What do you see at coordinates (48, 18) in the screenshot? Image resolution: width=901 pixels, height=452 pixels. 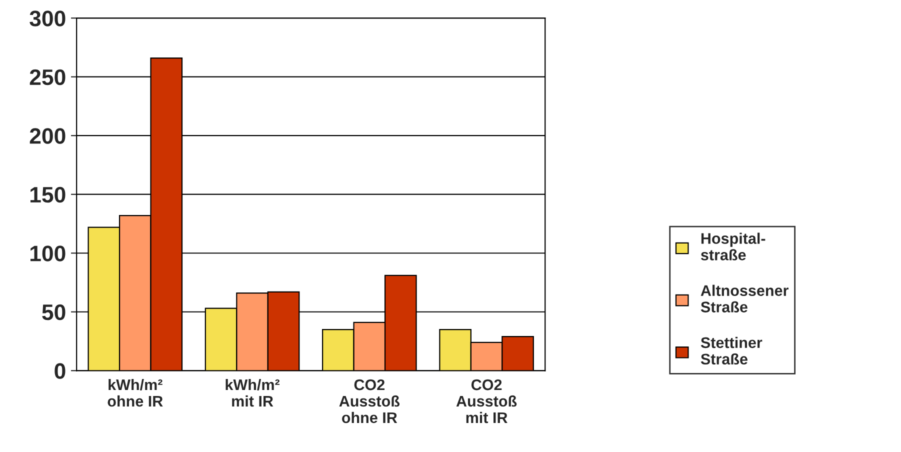 I see `y-tick-label: 300` at bounding box center [48, 18].